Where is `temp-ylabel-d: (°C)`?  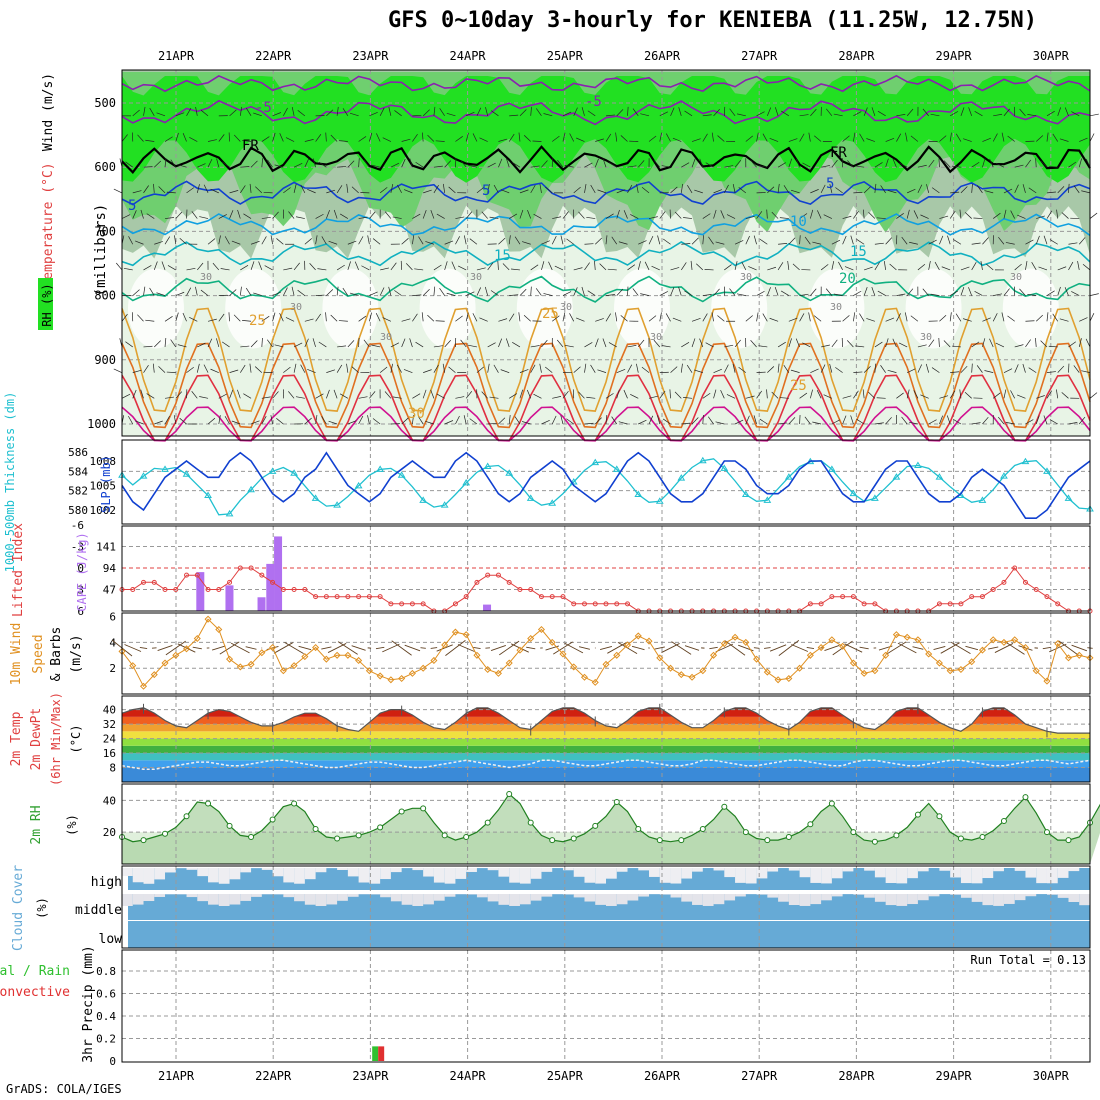
temp-ylabel-d: (°C) is located at coordinates (76, 739).